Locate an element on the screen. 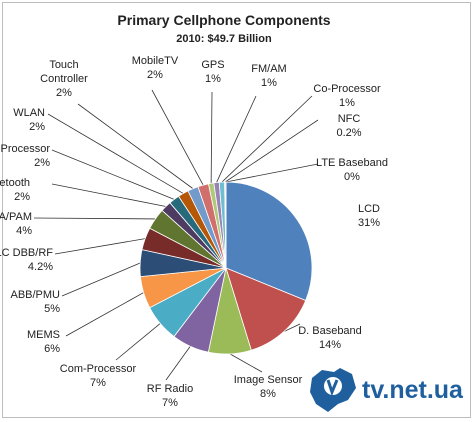 The width and height of the screenshot is (475, 422). slice-value-label-touch-controller: 2% is located at coordinates (64, 93).